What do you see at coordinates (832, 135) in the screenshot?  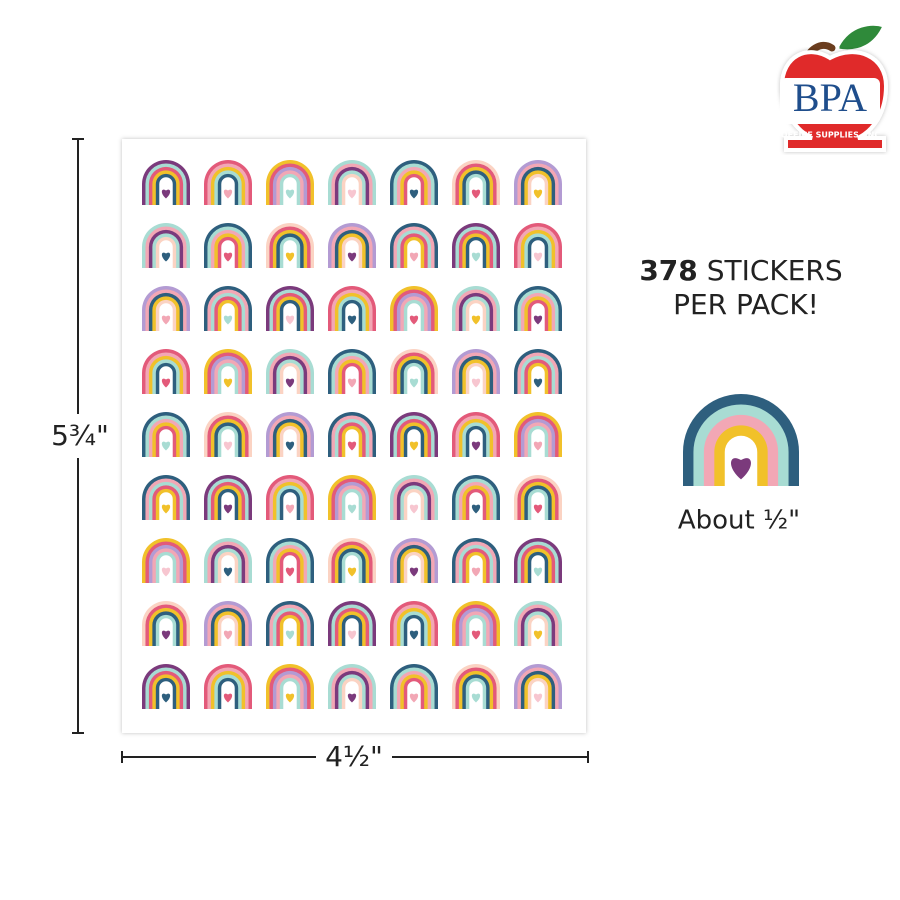 I see `logo-tagline: OFFICE SUPPLIES, INC.` at bounding box center [832, 135].